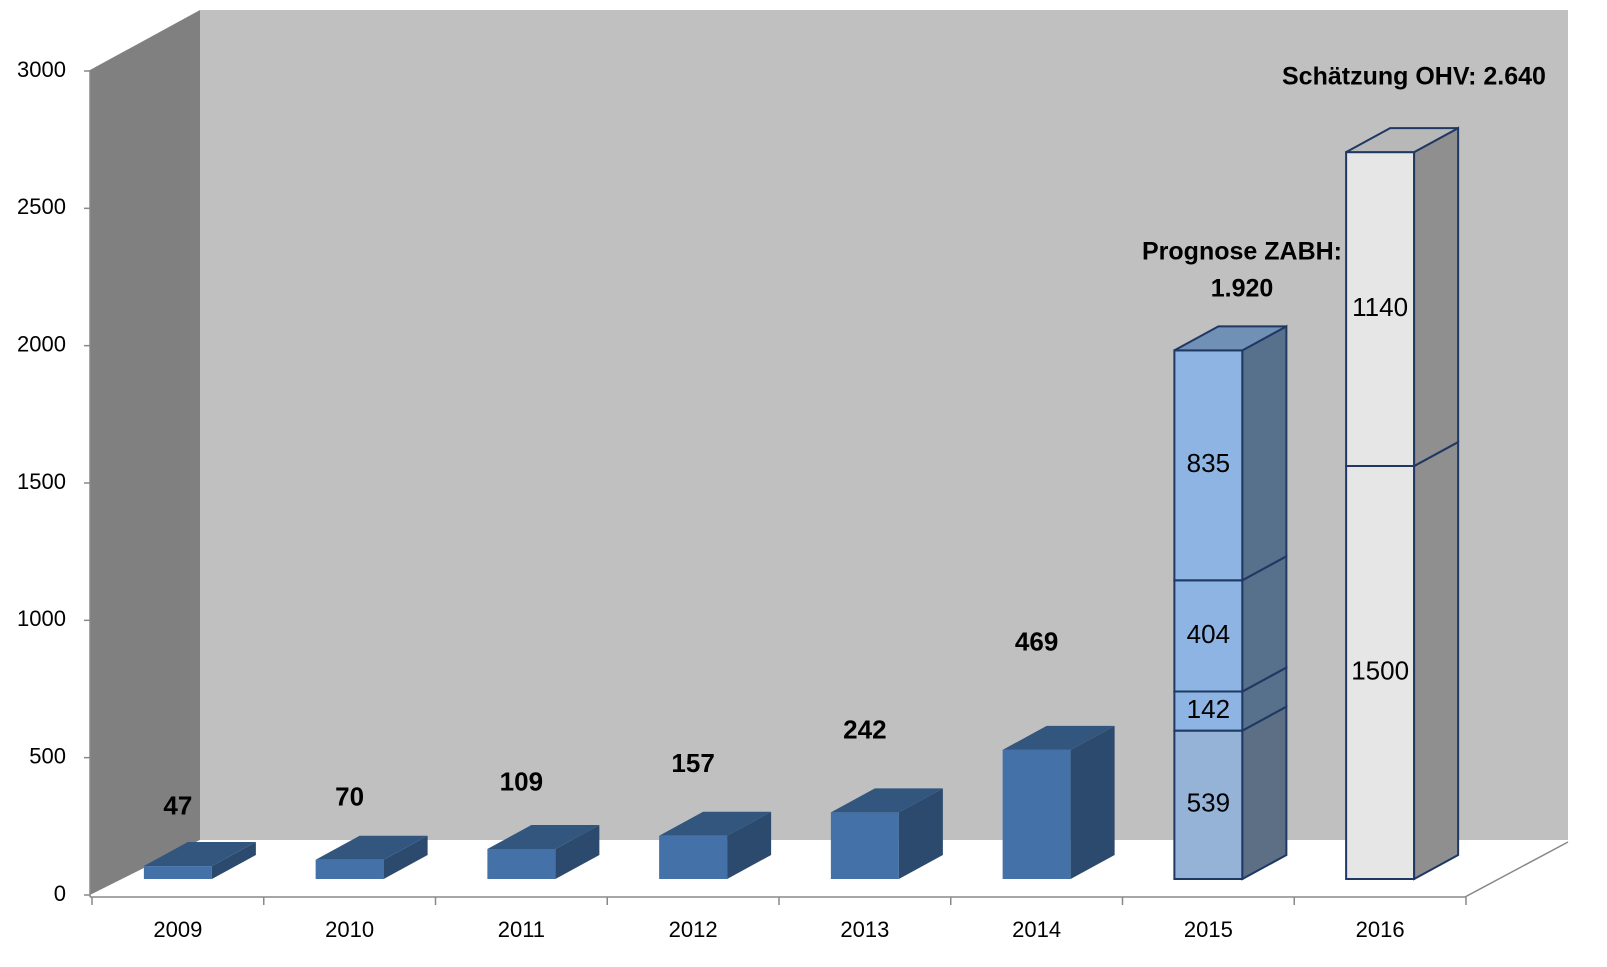  I want to click on value-label: 1140, so click(1380, 307).